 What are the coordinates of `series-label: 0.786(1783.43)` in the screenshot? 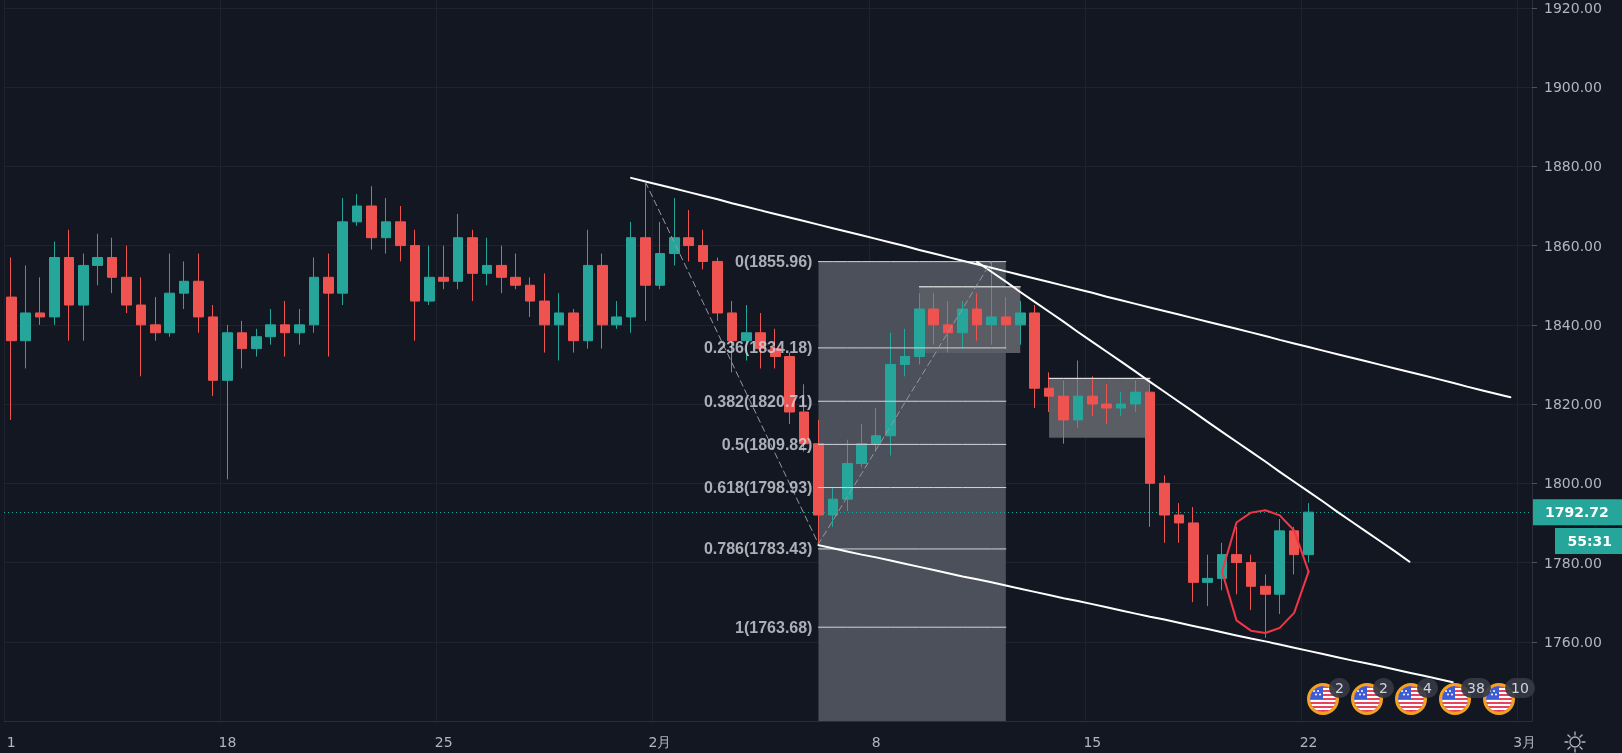 It's located at (758, 549).